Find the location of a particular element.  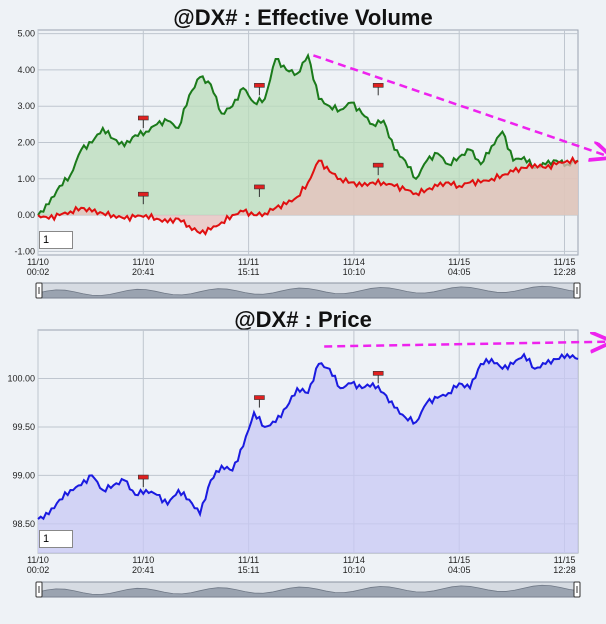

chart-title-price: @DX# : Price is located at coordinates (303, 319).